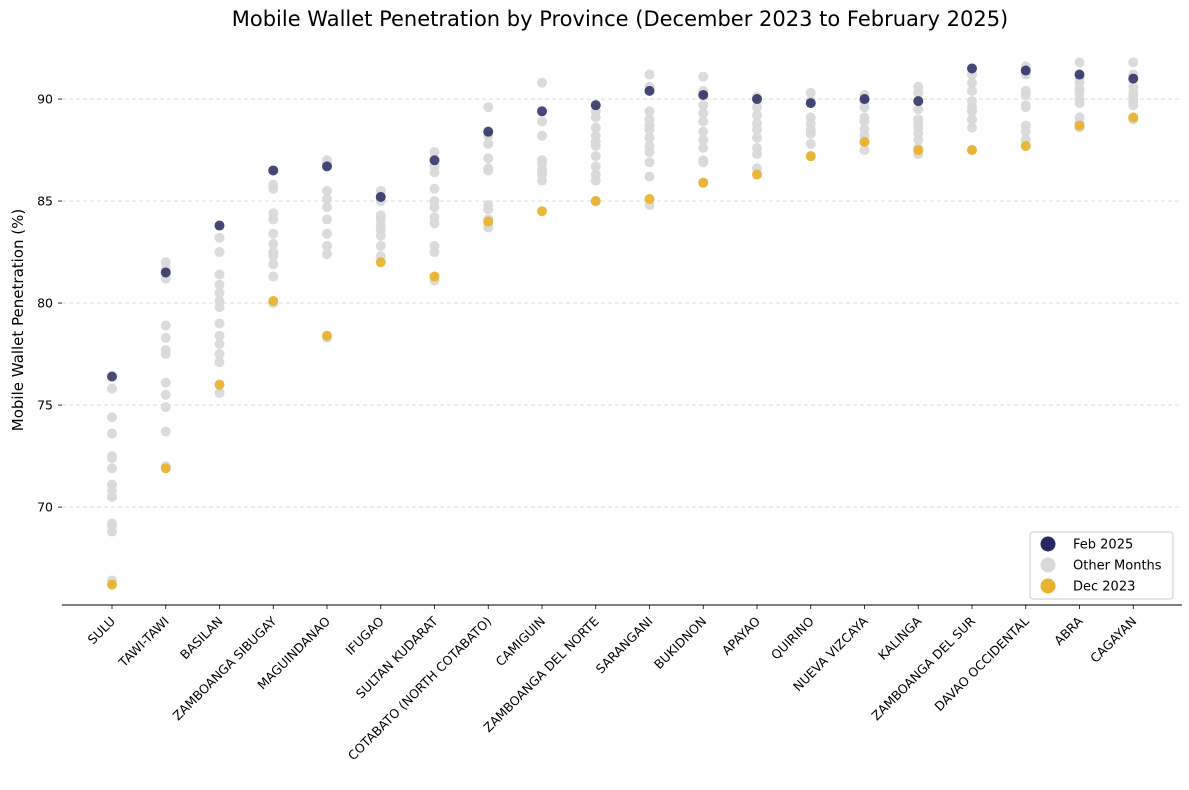 This screenshot has height=790, width=1189. What do you see at coordinates (18, 320) in the screenshot?
I see `y-axis-label: Mobile Wallet Penetration (%)` at bounding box center [18, 320].